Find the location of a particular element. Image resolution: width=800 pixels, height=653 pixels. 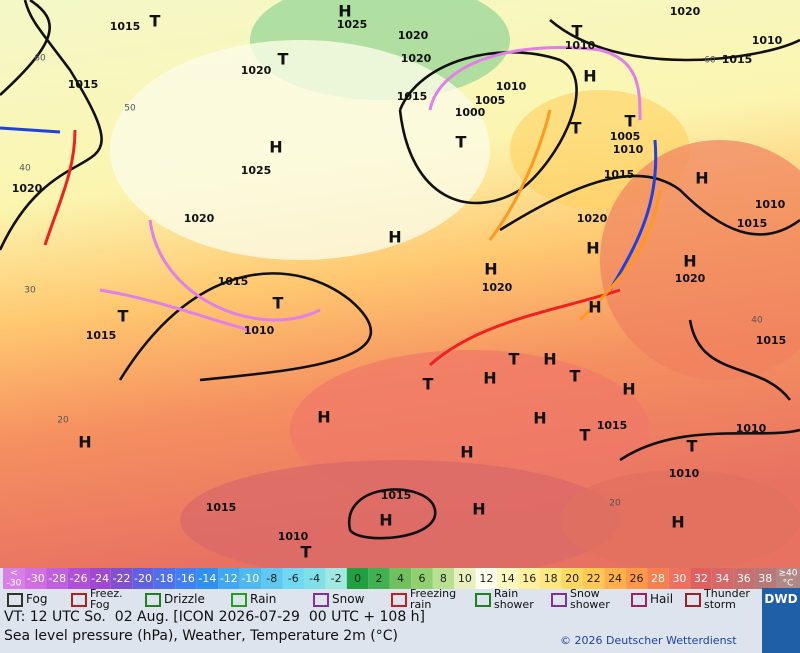

scale-label: 34 is located at coordinates (722, 578).